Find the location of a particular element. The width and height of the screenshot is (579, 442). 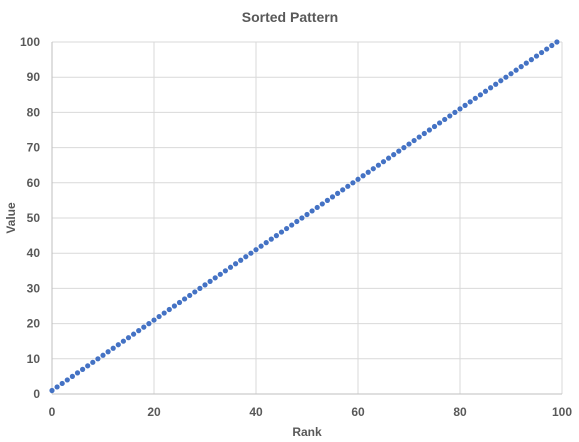

y-tick-label: 80 is located at coordinates (34, 112).